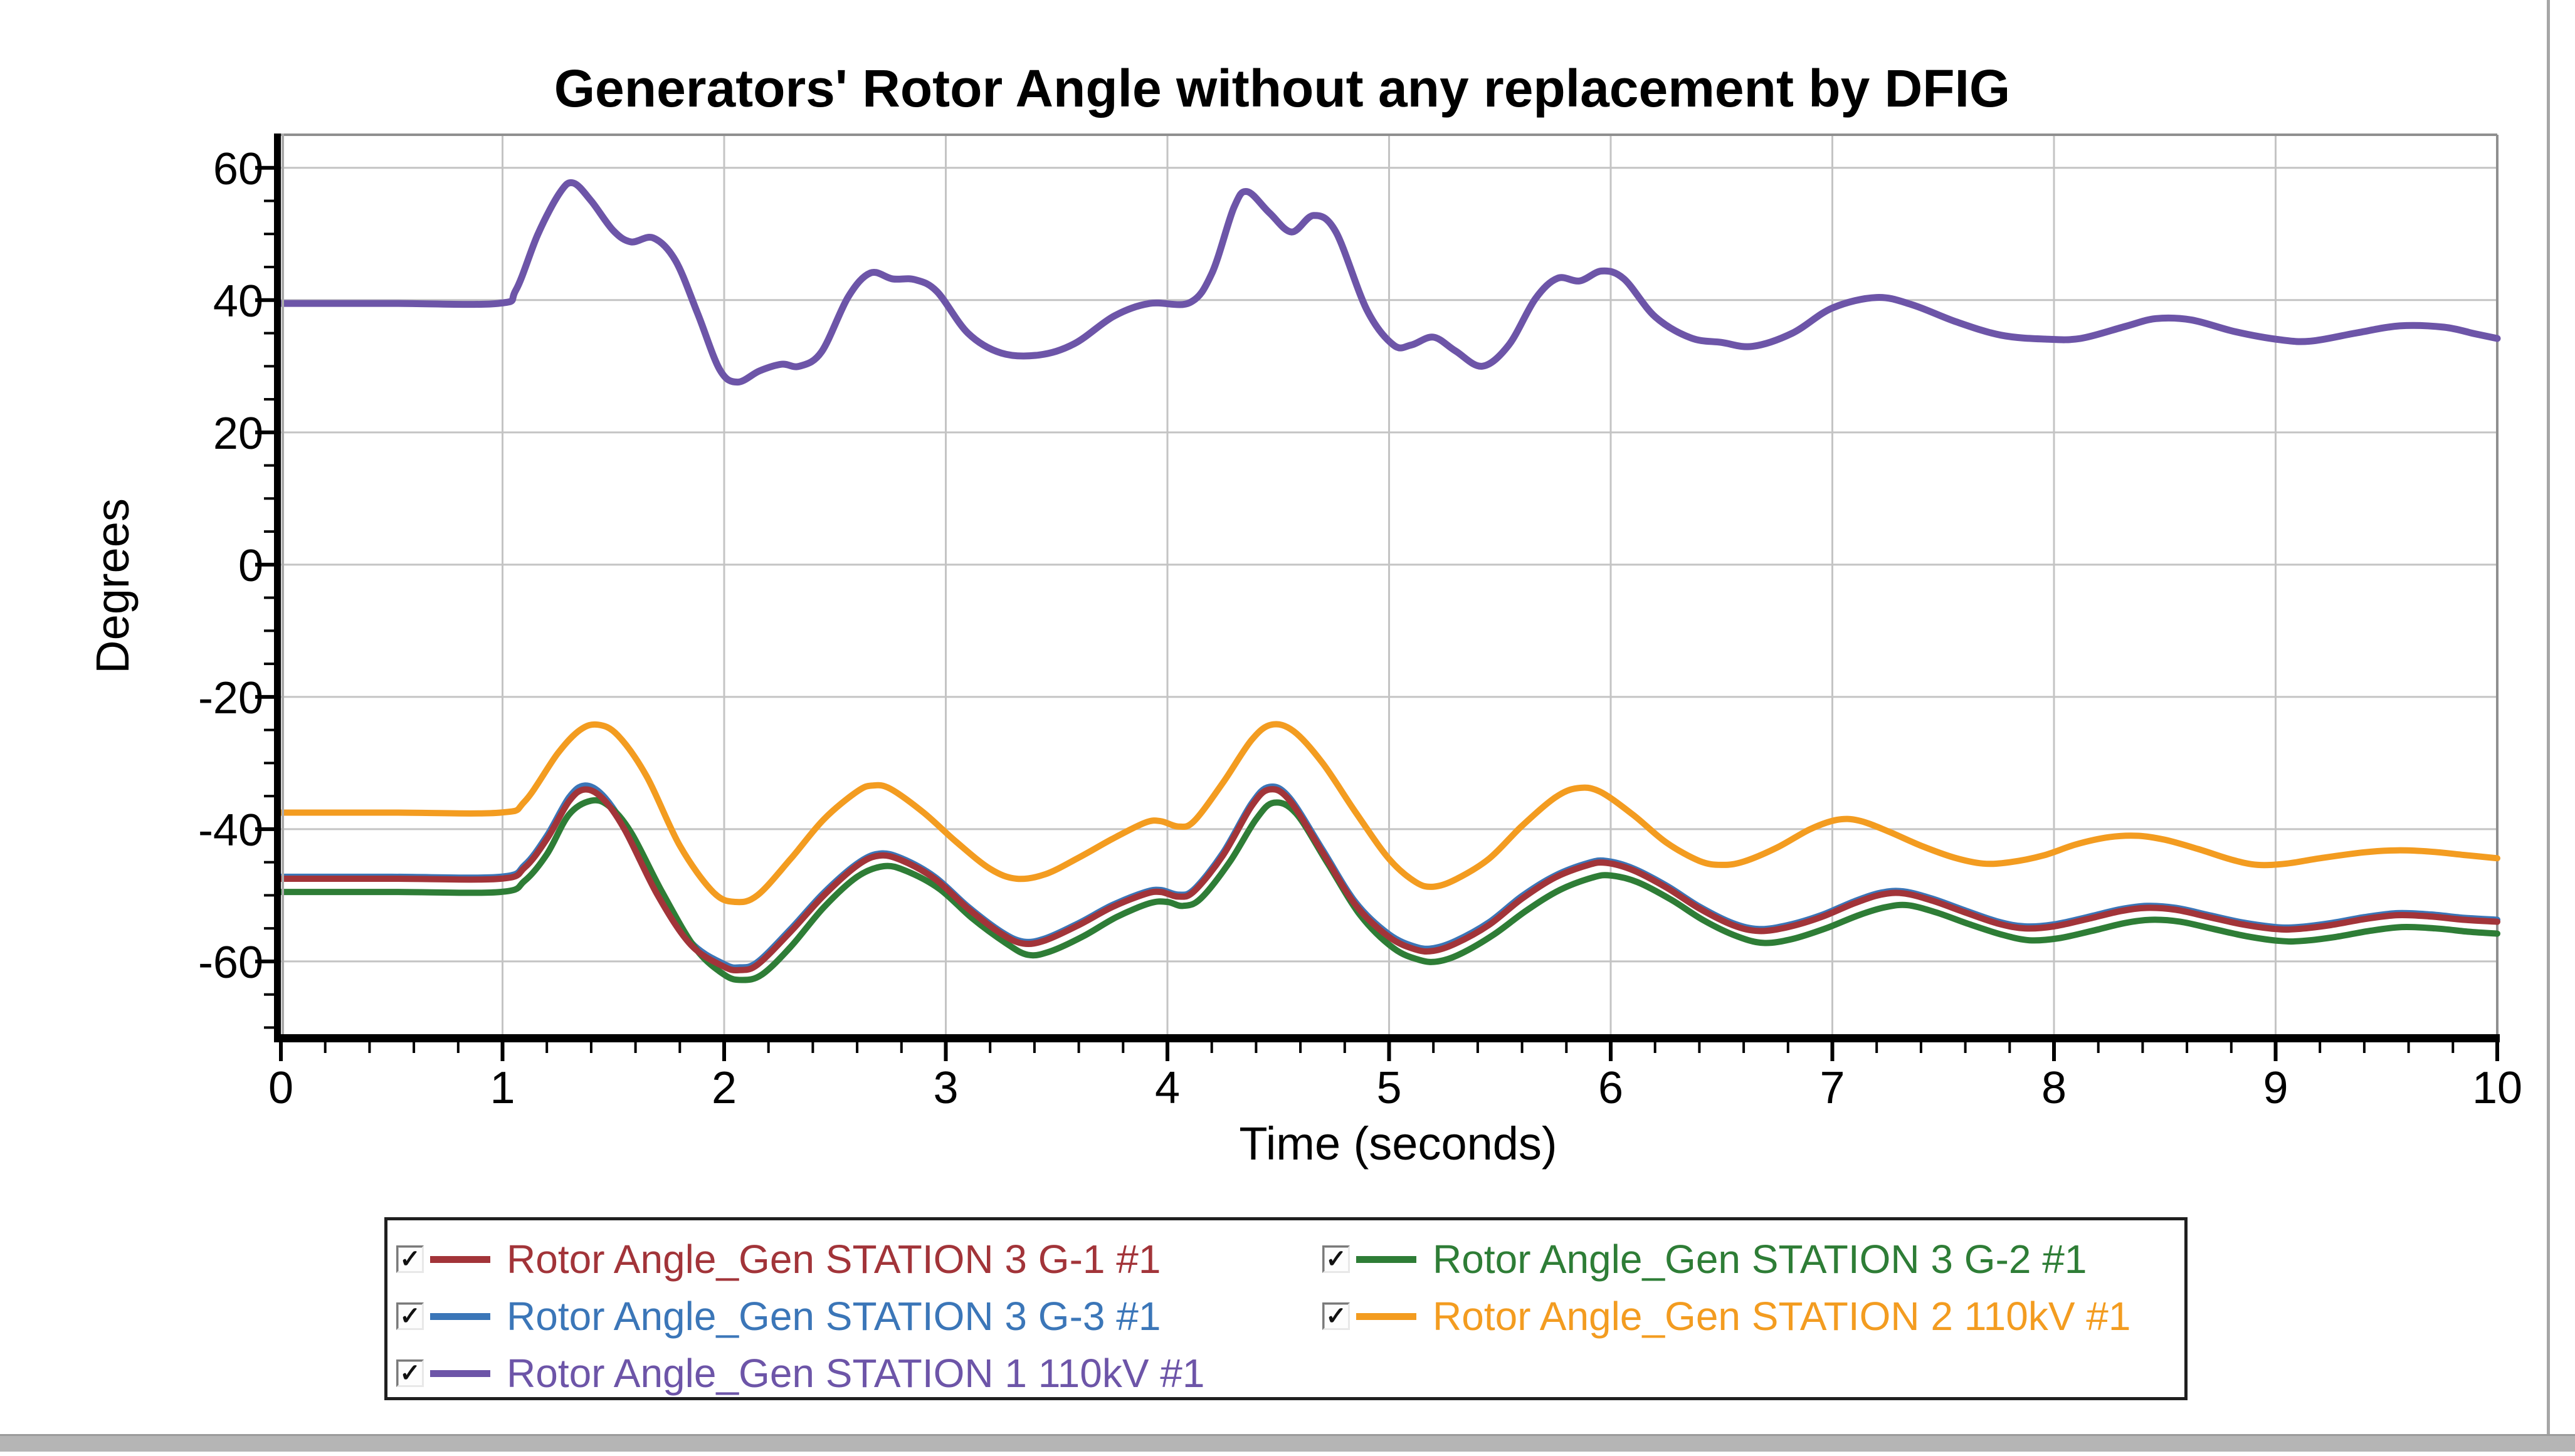 The height and width of the screenshot is (1456, 2575). Describe the element at coordinates (230, 963) in the screenshot. I see `y-tick-label: -60` at that location.